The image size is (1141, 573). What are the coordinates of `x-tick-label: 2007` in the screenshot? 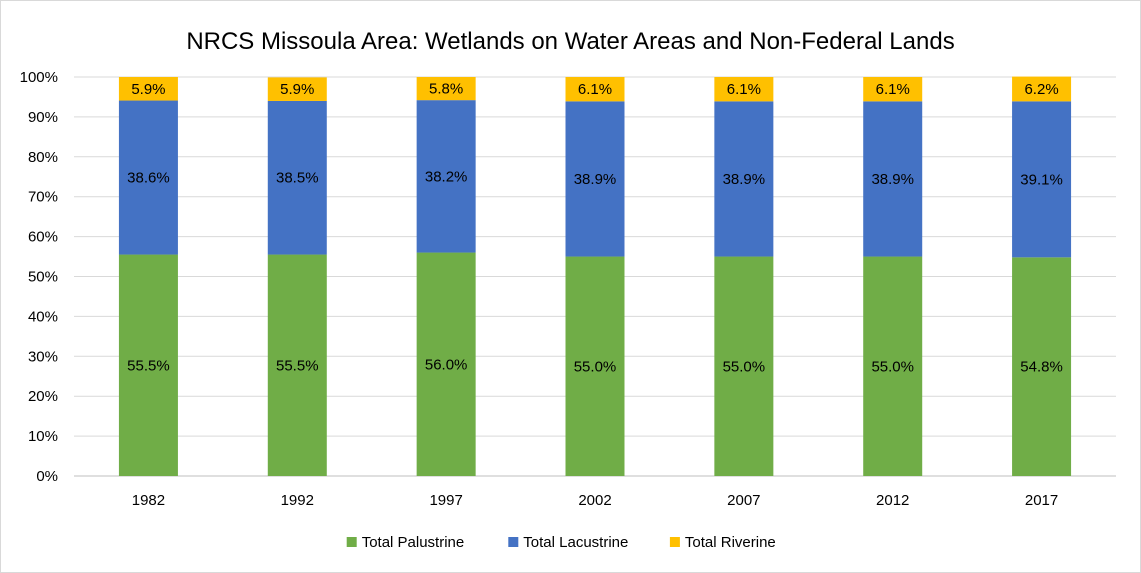 It's located at (743, 500).